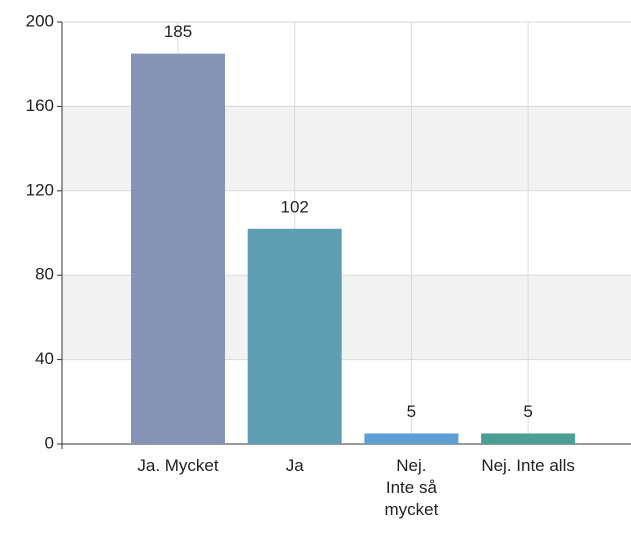  What do you see at coordinates (40, 20) in the screenshot?
I see `y-tick-label: 200` at bounding box center [40, 20].